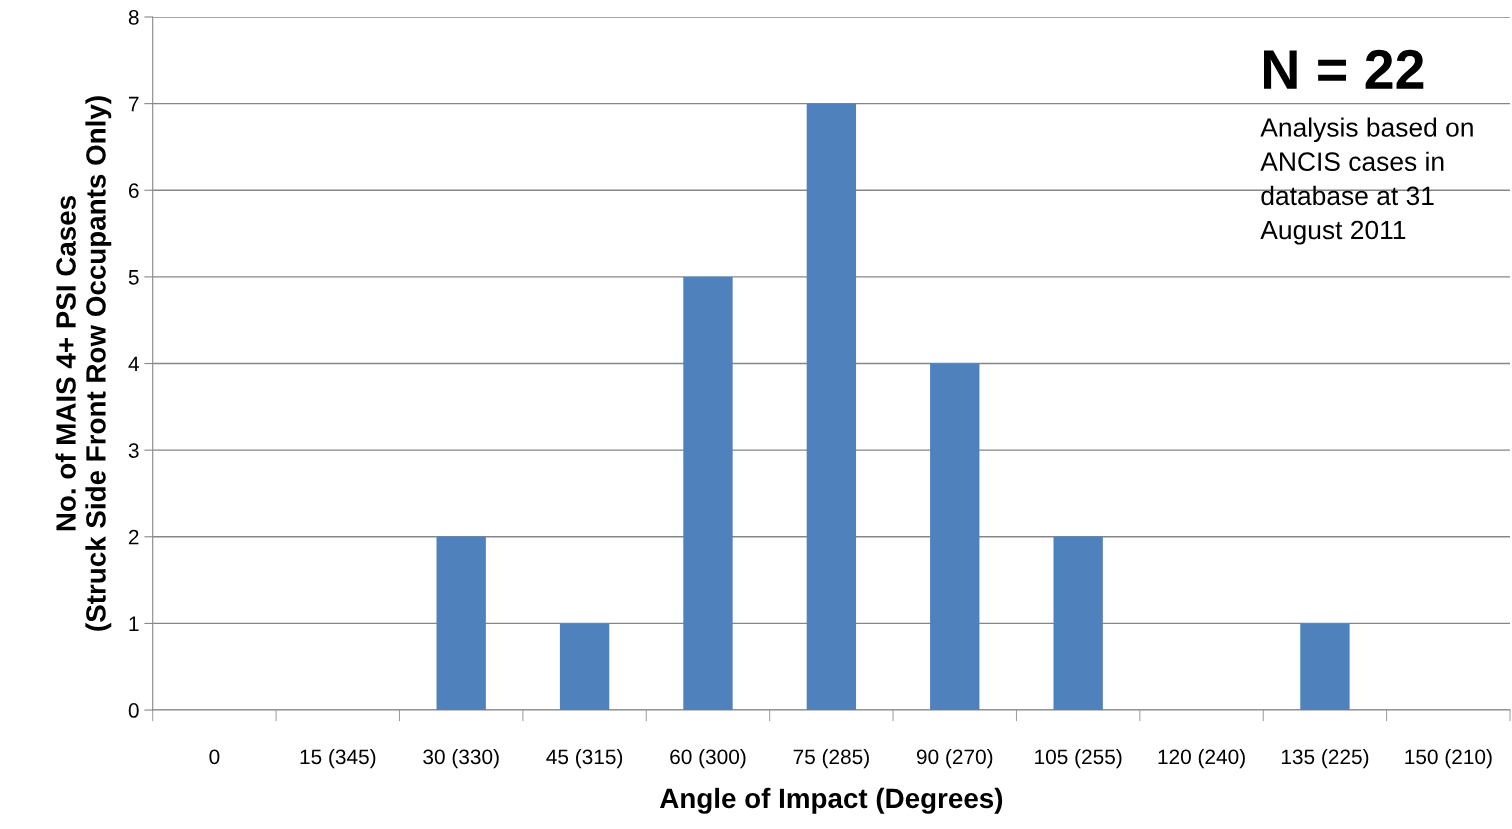  Describe the element at coordinates (133, 537) in the screenshot. I see `y-tick-label: 2` at that location.